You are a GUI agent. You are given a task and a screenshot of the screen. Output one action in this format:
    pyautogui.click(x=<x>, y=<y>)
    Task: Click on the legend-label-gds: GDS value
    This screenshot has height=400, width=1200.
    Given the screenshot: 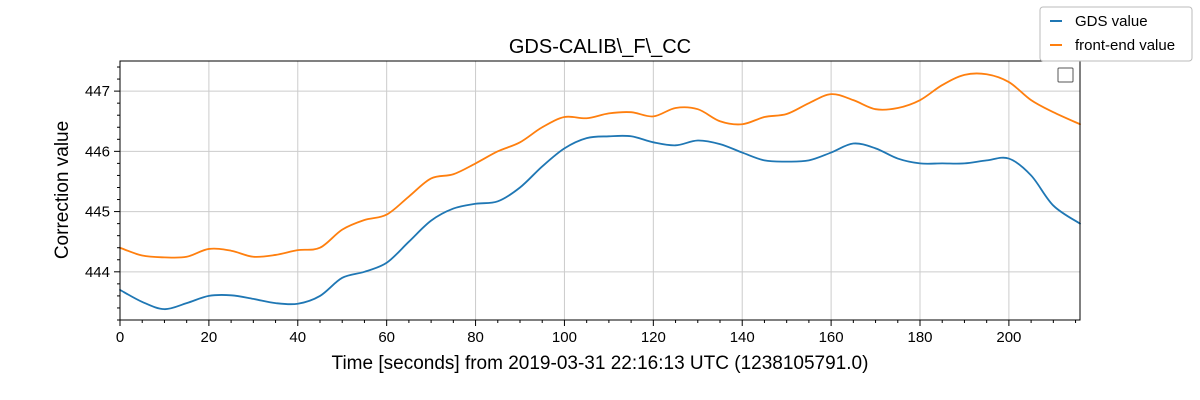 What is the action you would take?
    pyautogui.click(x=1111, y=21)
    